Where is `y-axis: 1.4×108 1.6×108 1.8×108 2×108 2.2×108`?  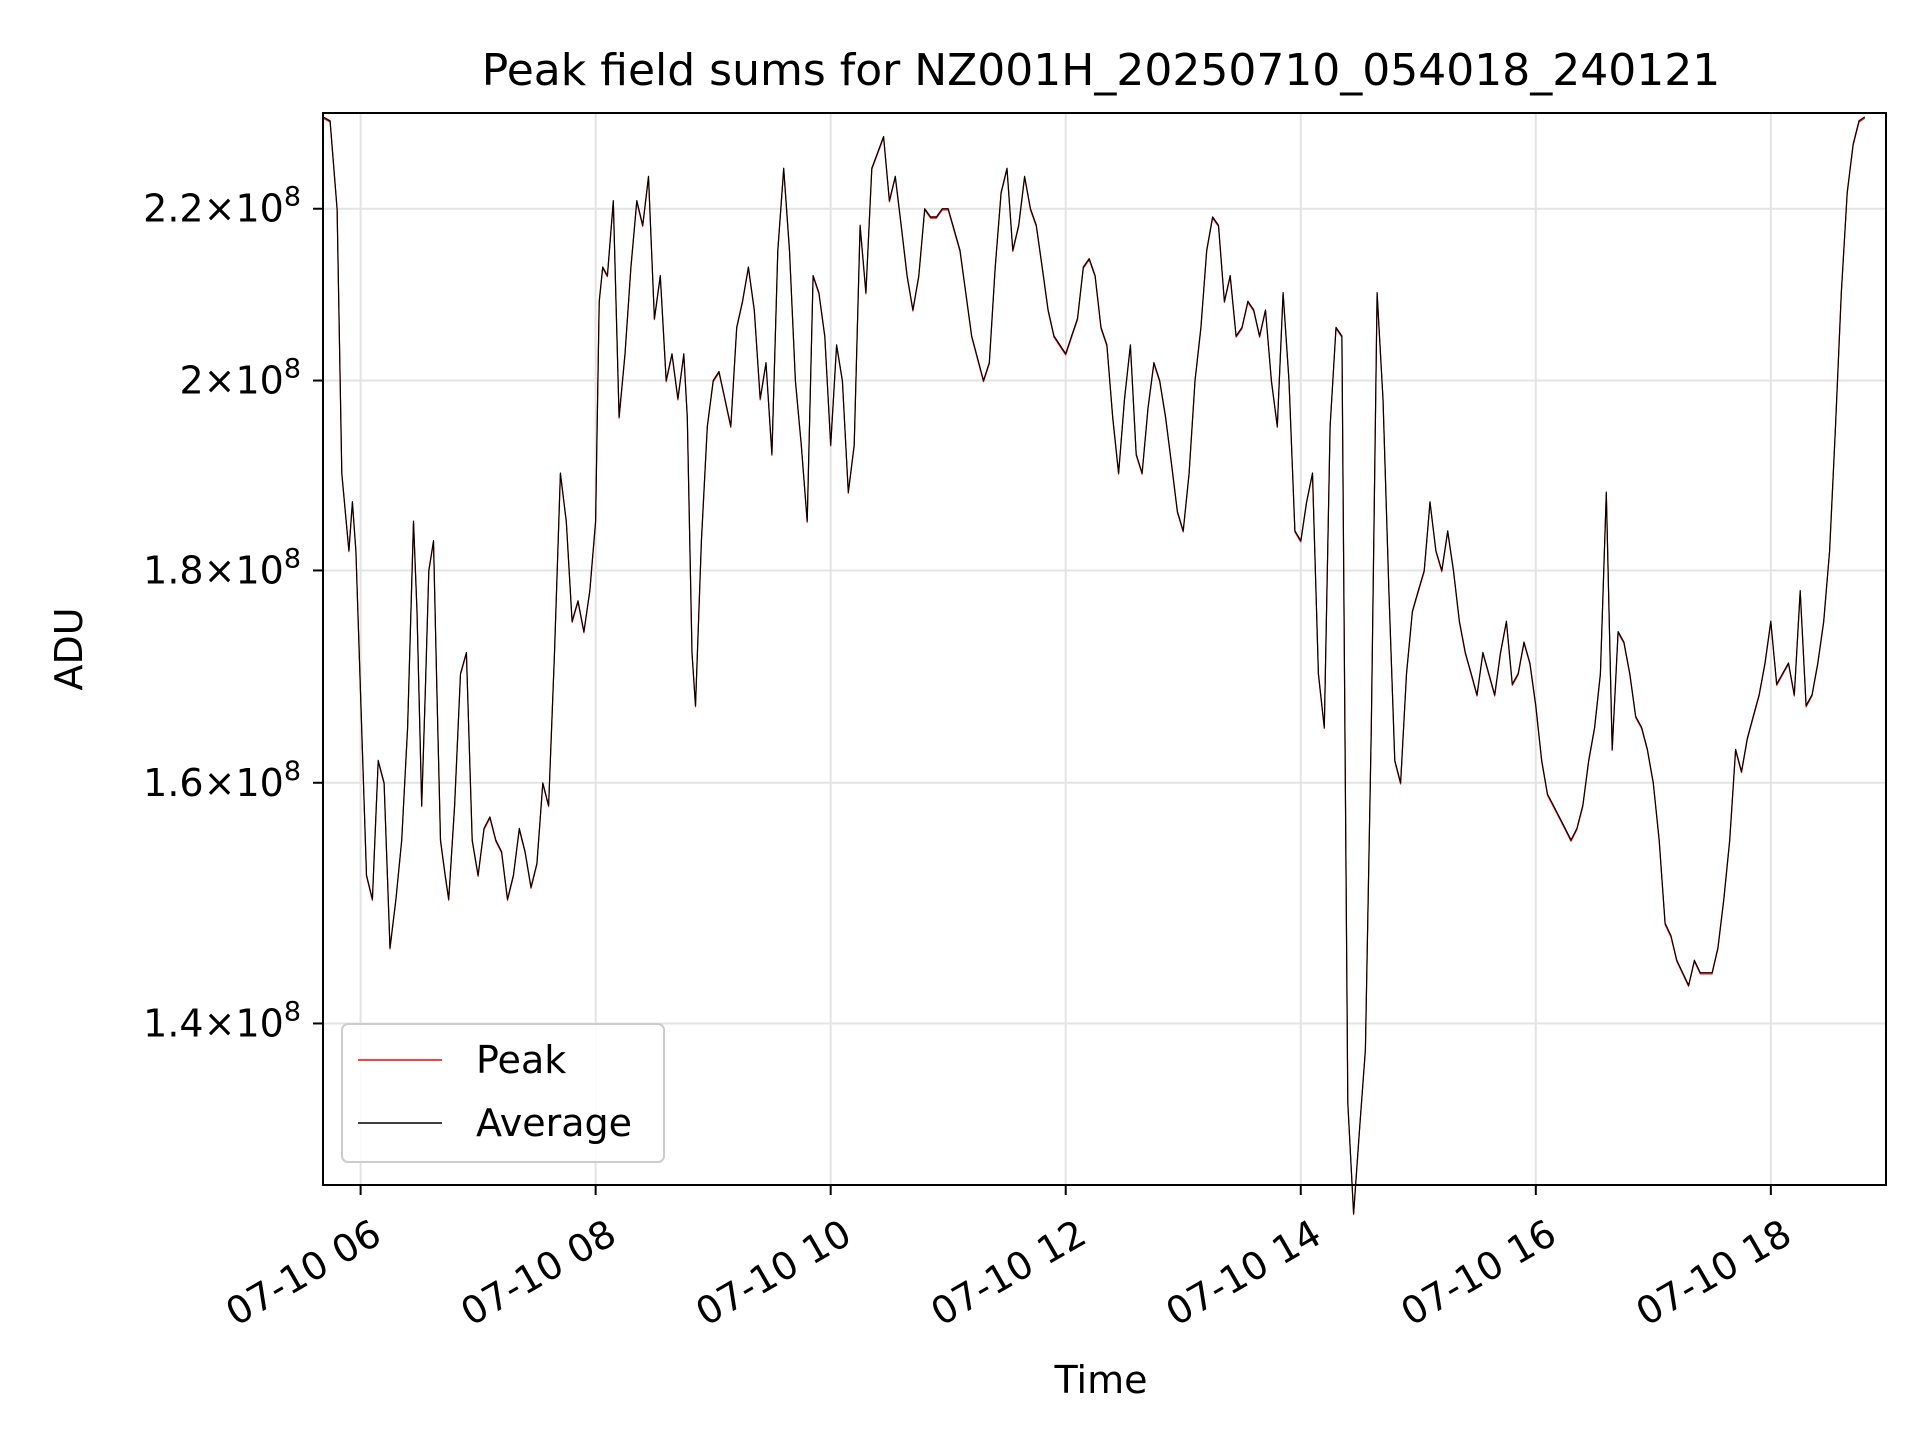
y-axis: 1.4×108 1.6×108 1.8×108 2×108 2.2×108 is located at coordinates (233, 613).